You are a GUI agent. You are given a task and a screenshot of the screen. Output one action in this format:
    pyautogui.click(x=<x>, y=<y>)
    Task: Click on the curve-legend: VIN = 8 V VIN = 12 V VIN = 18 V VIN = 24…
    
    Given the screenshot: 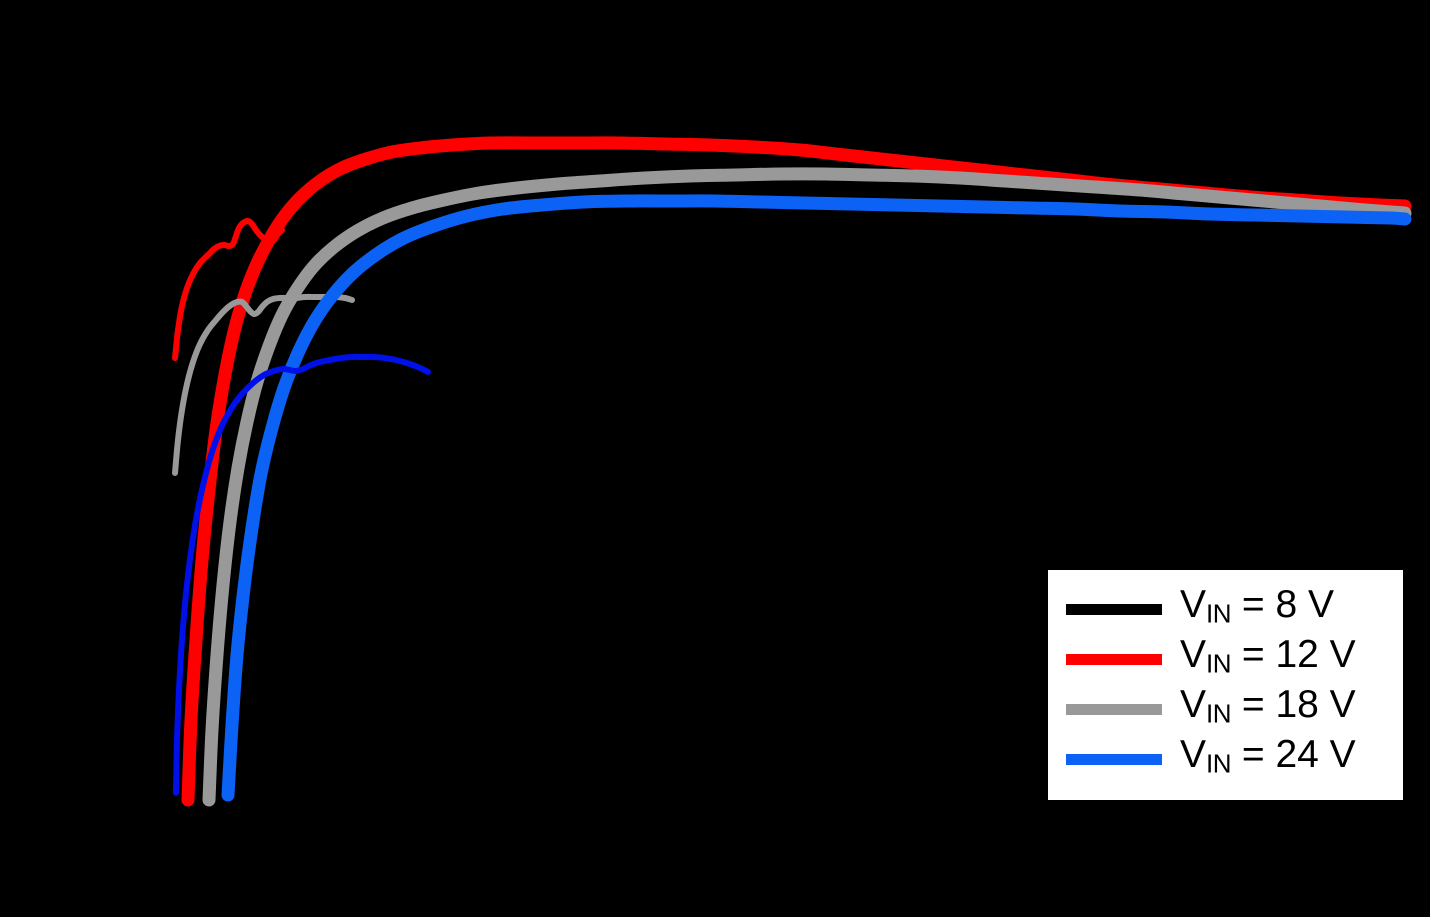 What is the action you would take?
    pyautogui.click(x=1225, y=685)
    